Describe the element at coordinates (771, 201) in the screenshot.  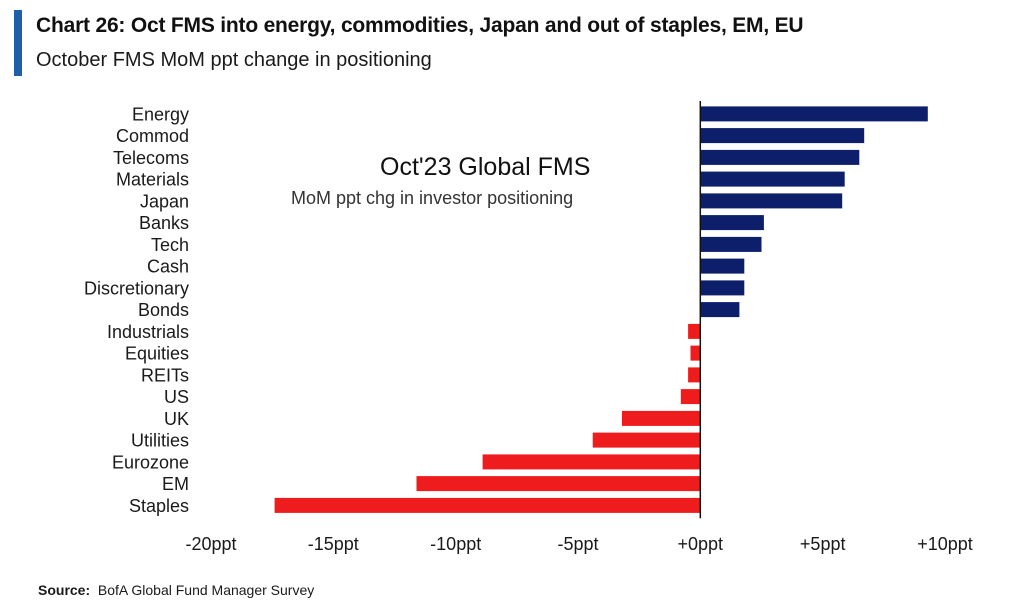
I see `bar-japan` at that location.